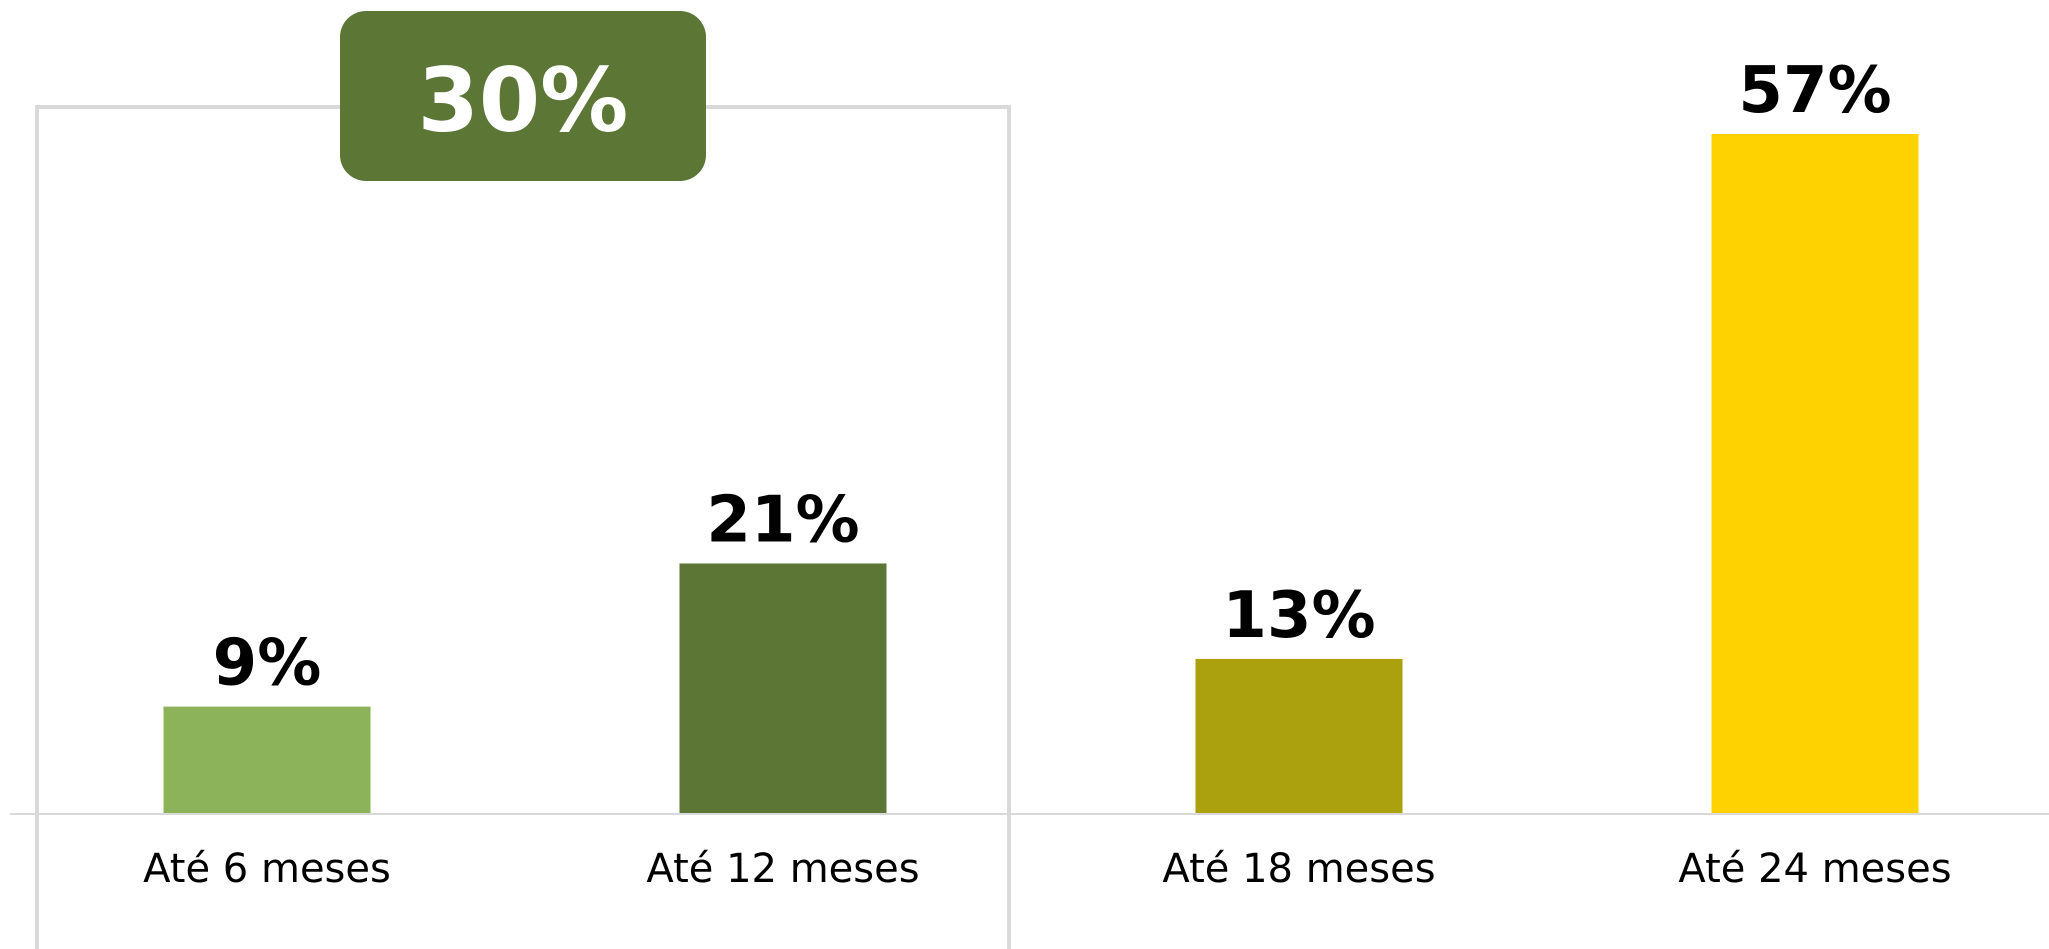  What do you see at coordinates (1298, 869) in the screenshot?
I see `category-label-3: Até 18 meses` at bounding box center [1298, 869].